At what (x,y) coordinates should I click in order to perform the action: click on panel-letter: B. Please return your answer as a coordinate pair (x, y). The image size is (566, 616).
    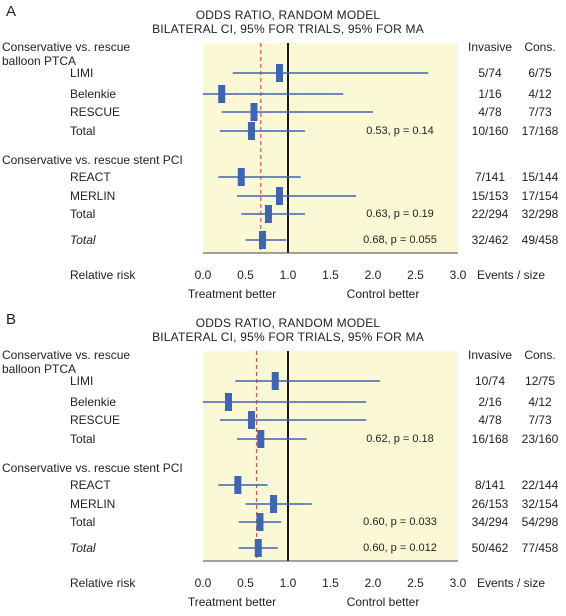
    Looking at the image, I should click on (11, 319).